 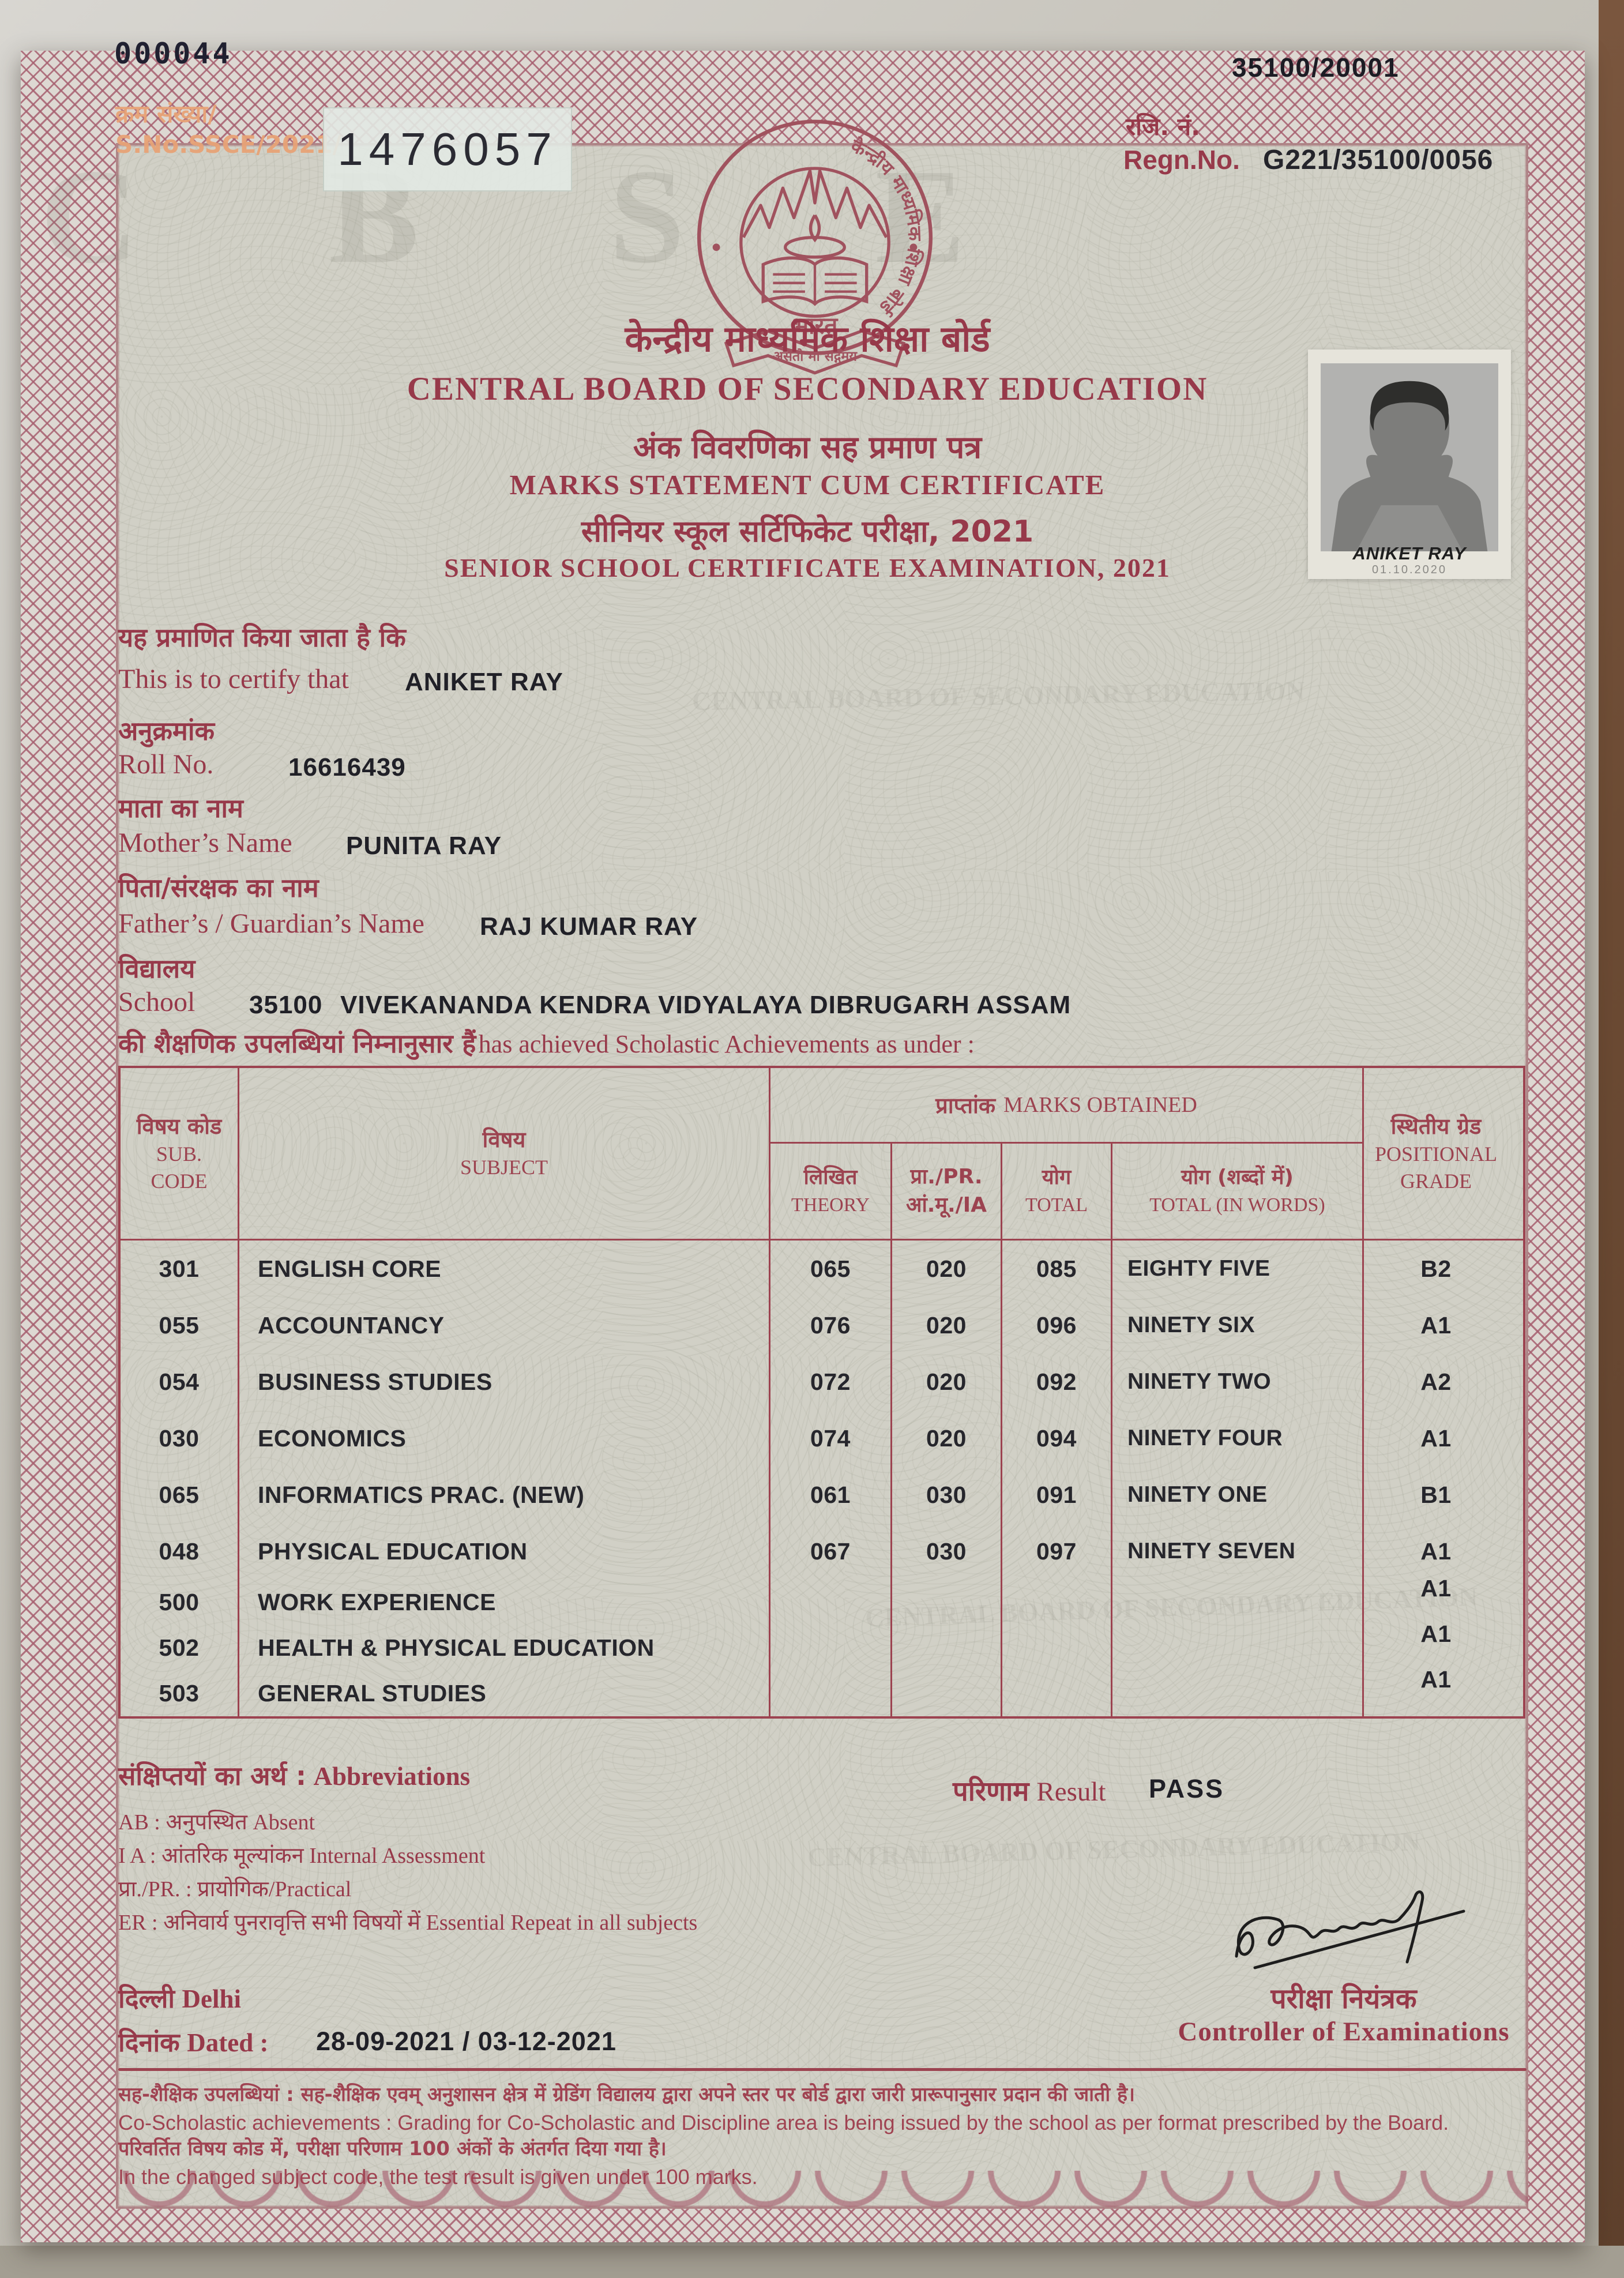 I want to click on bottom-scallop-border, so click(x=822, y=2192).